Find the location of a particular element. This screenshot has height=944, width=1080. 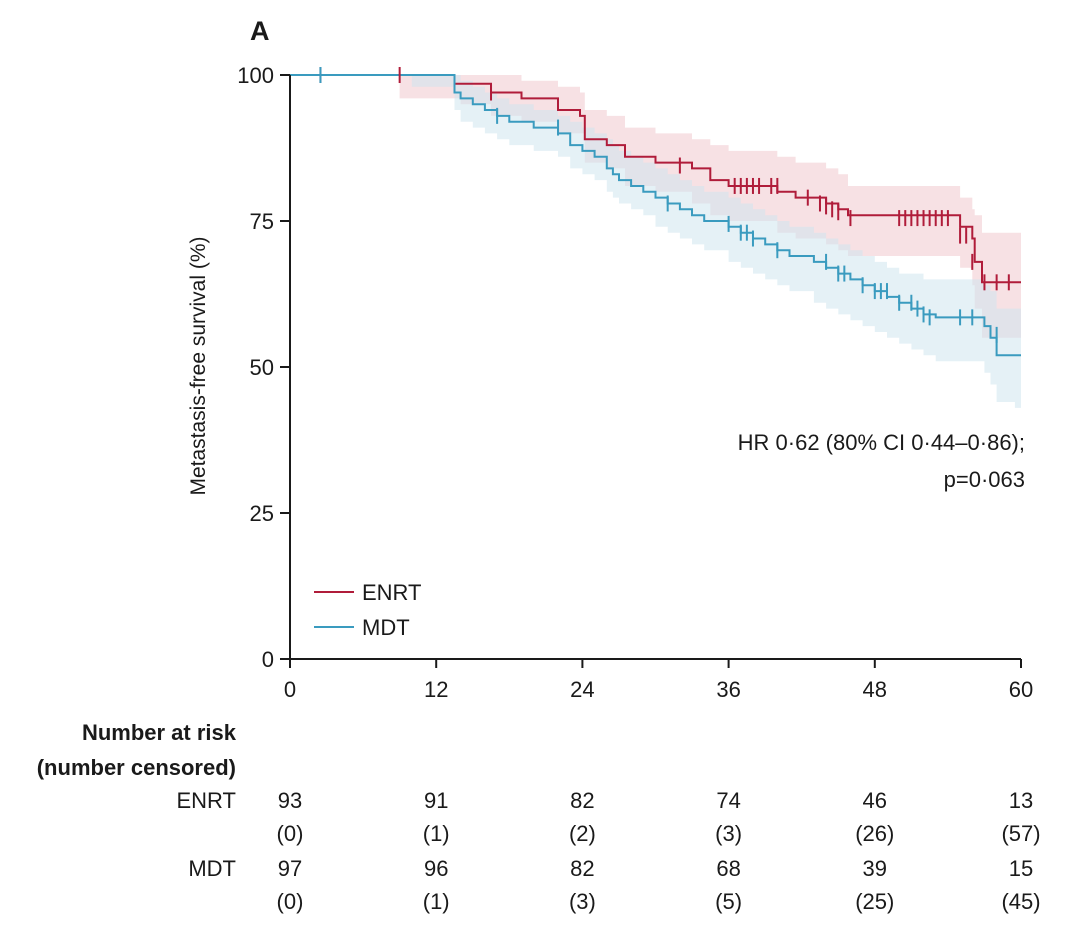

y-axis-title: Metastasis-free survival (%) is located at coordinates (198, 365).